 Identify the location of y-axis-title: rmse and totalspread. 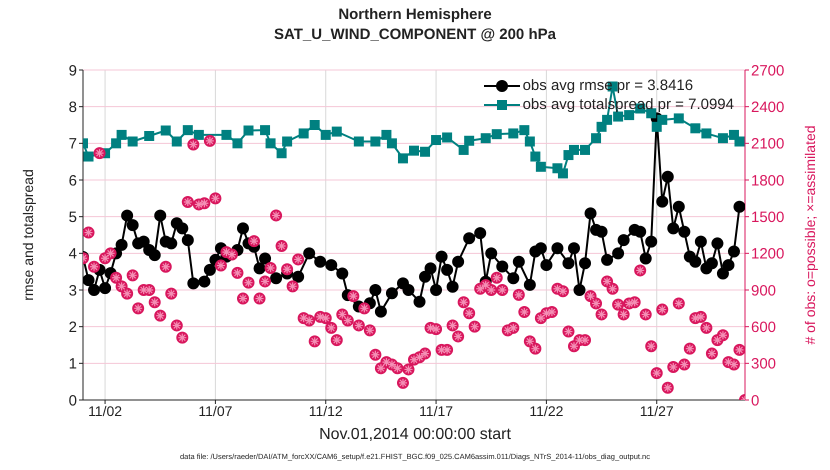
(28, 235).